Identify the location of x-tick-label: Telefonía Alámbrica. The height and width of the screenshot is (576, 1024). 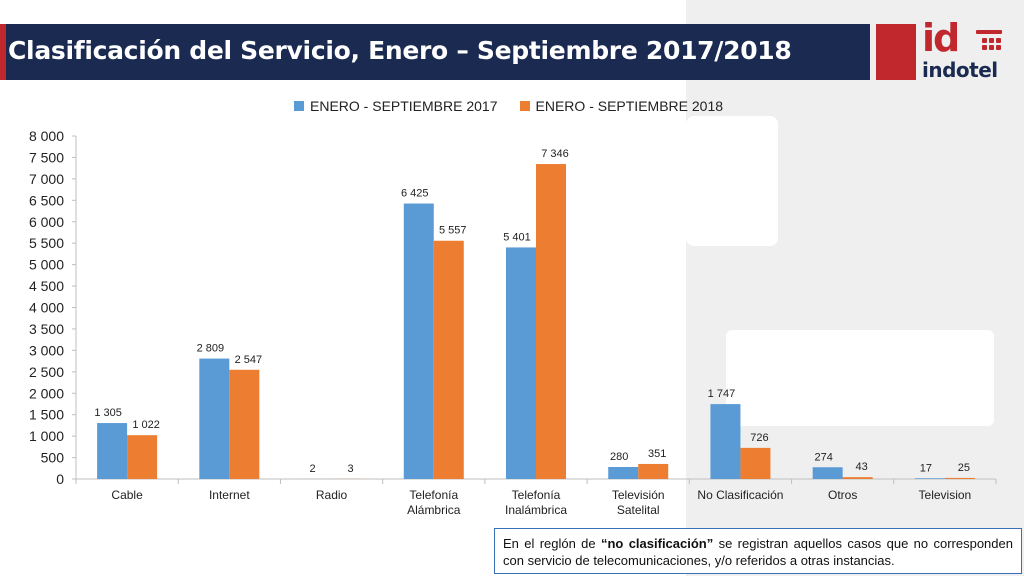
(434, 502).